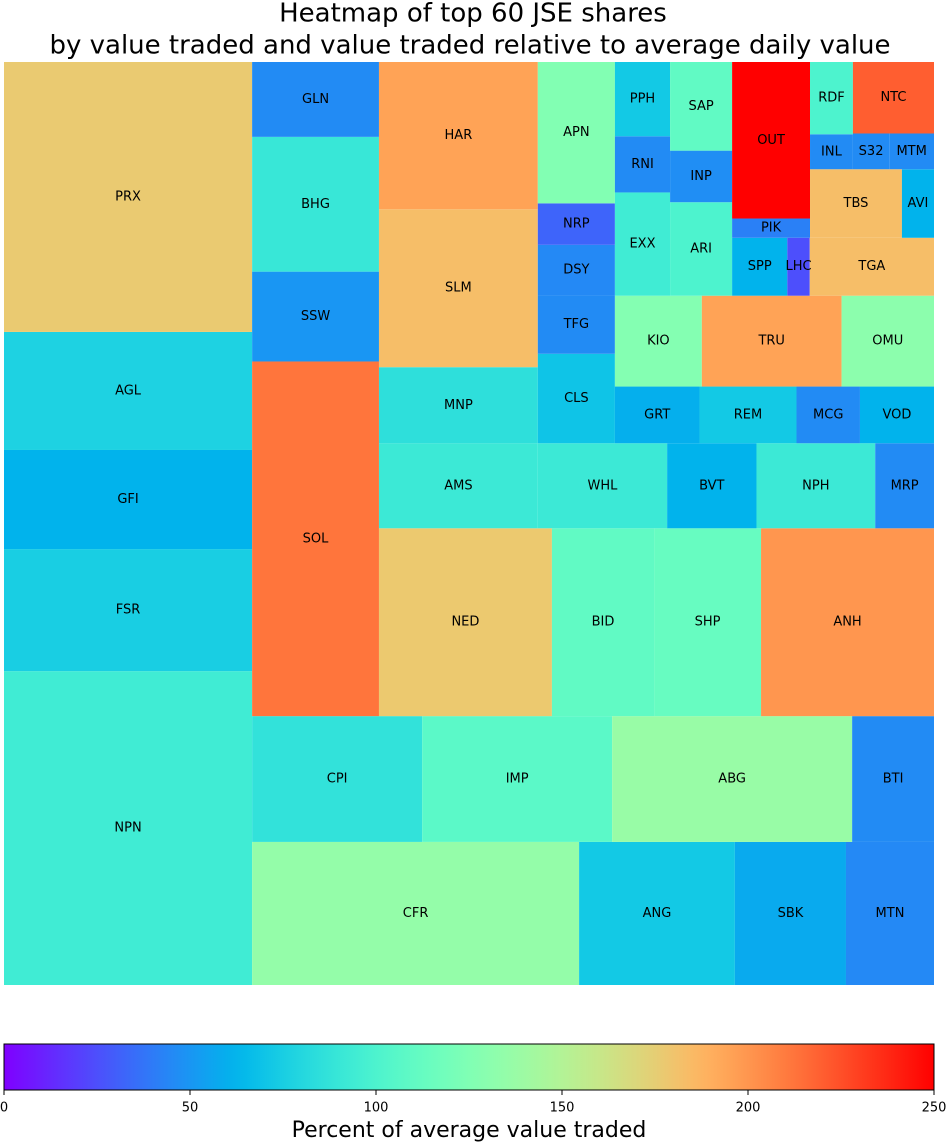 Image resolution: width=947 pixels, height=1148 pixels. What do you see at coordinates (376, 1108) in the screenshot?
I see `colorbar-tick-label: 100` at bounding box center [376, 1108].